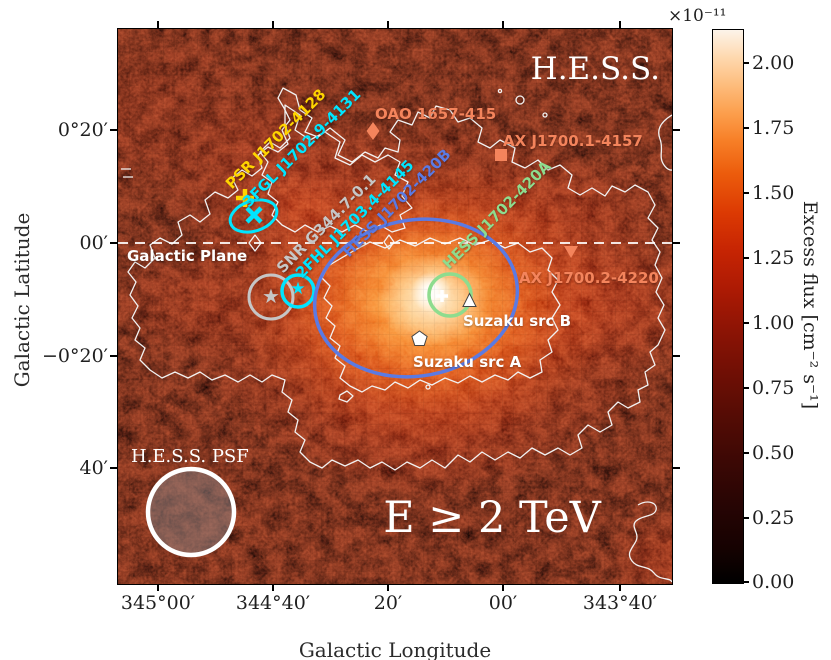 This screenshot has width=831, height=660. I want to click on fhl2-star-marker: ★, so click(298, 288).